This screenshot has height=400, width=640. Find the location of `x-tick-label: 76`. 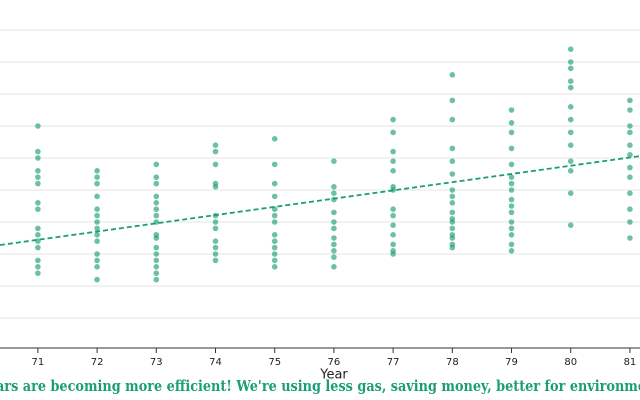

x-tick-label: 76 is located at coordinates (334, 362).